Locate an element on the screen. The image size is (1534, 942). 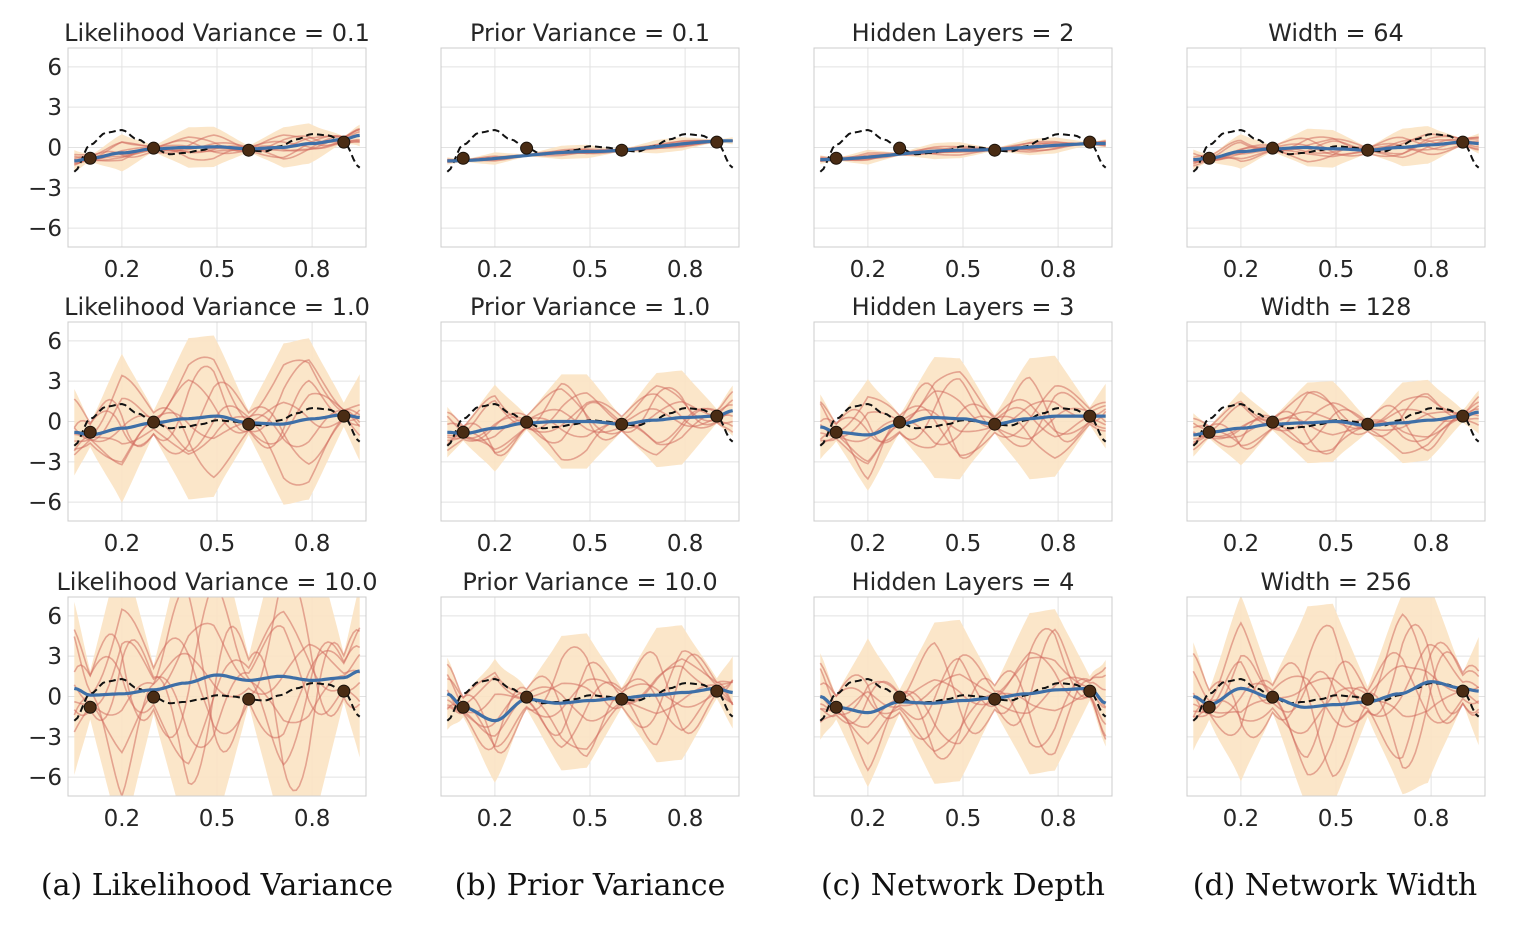
panel-title: Prior Variance = 1.0 is located at coordinates (590, 307).